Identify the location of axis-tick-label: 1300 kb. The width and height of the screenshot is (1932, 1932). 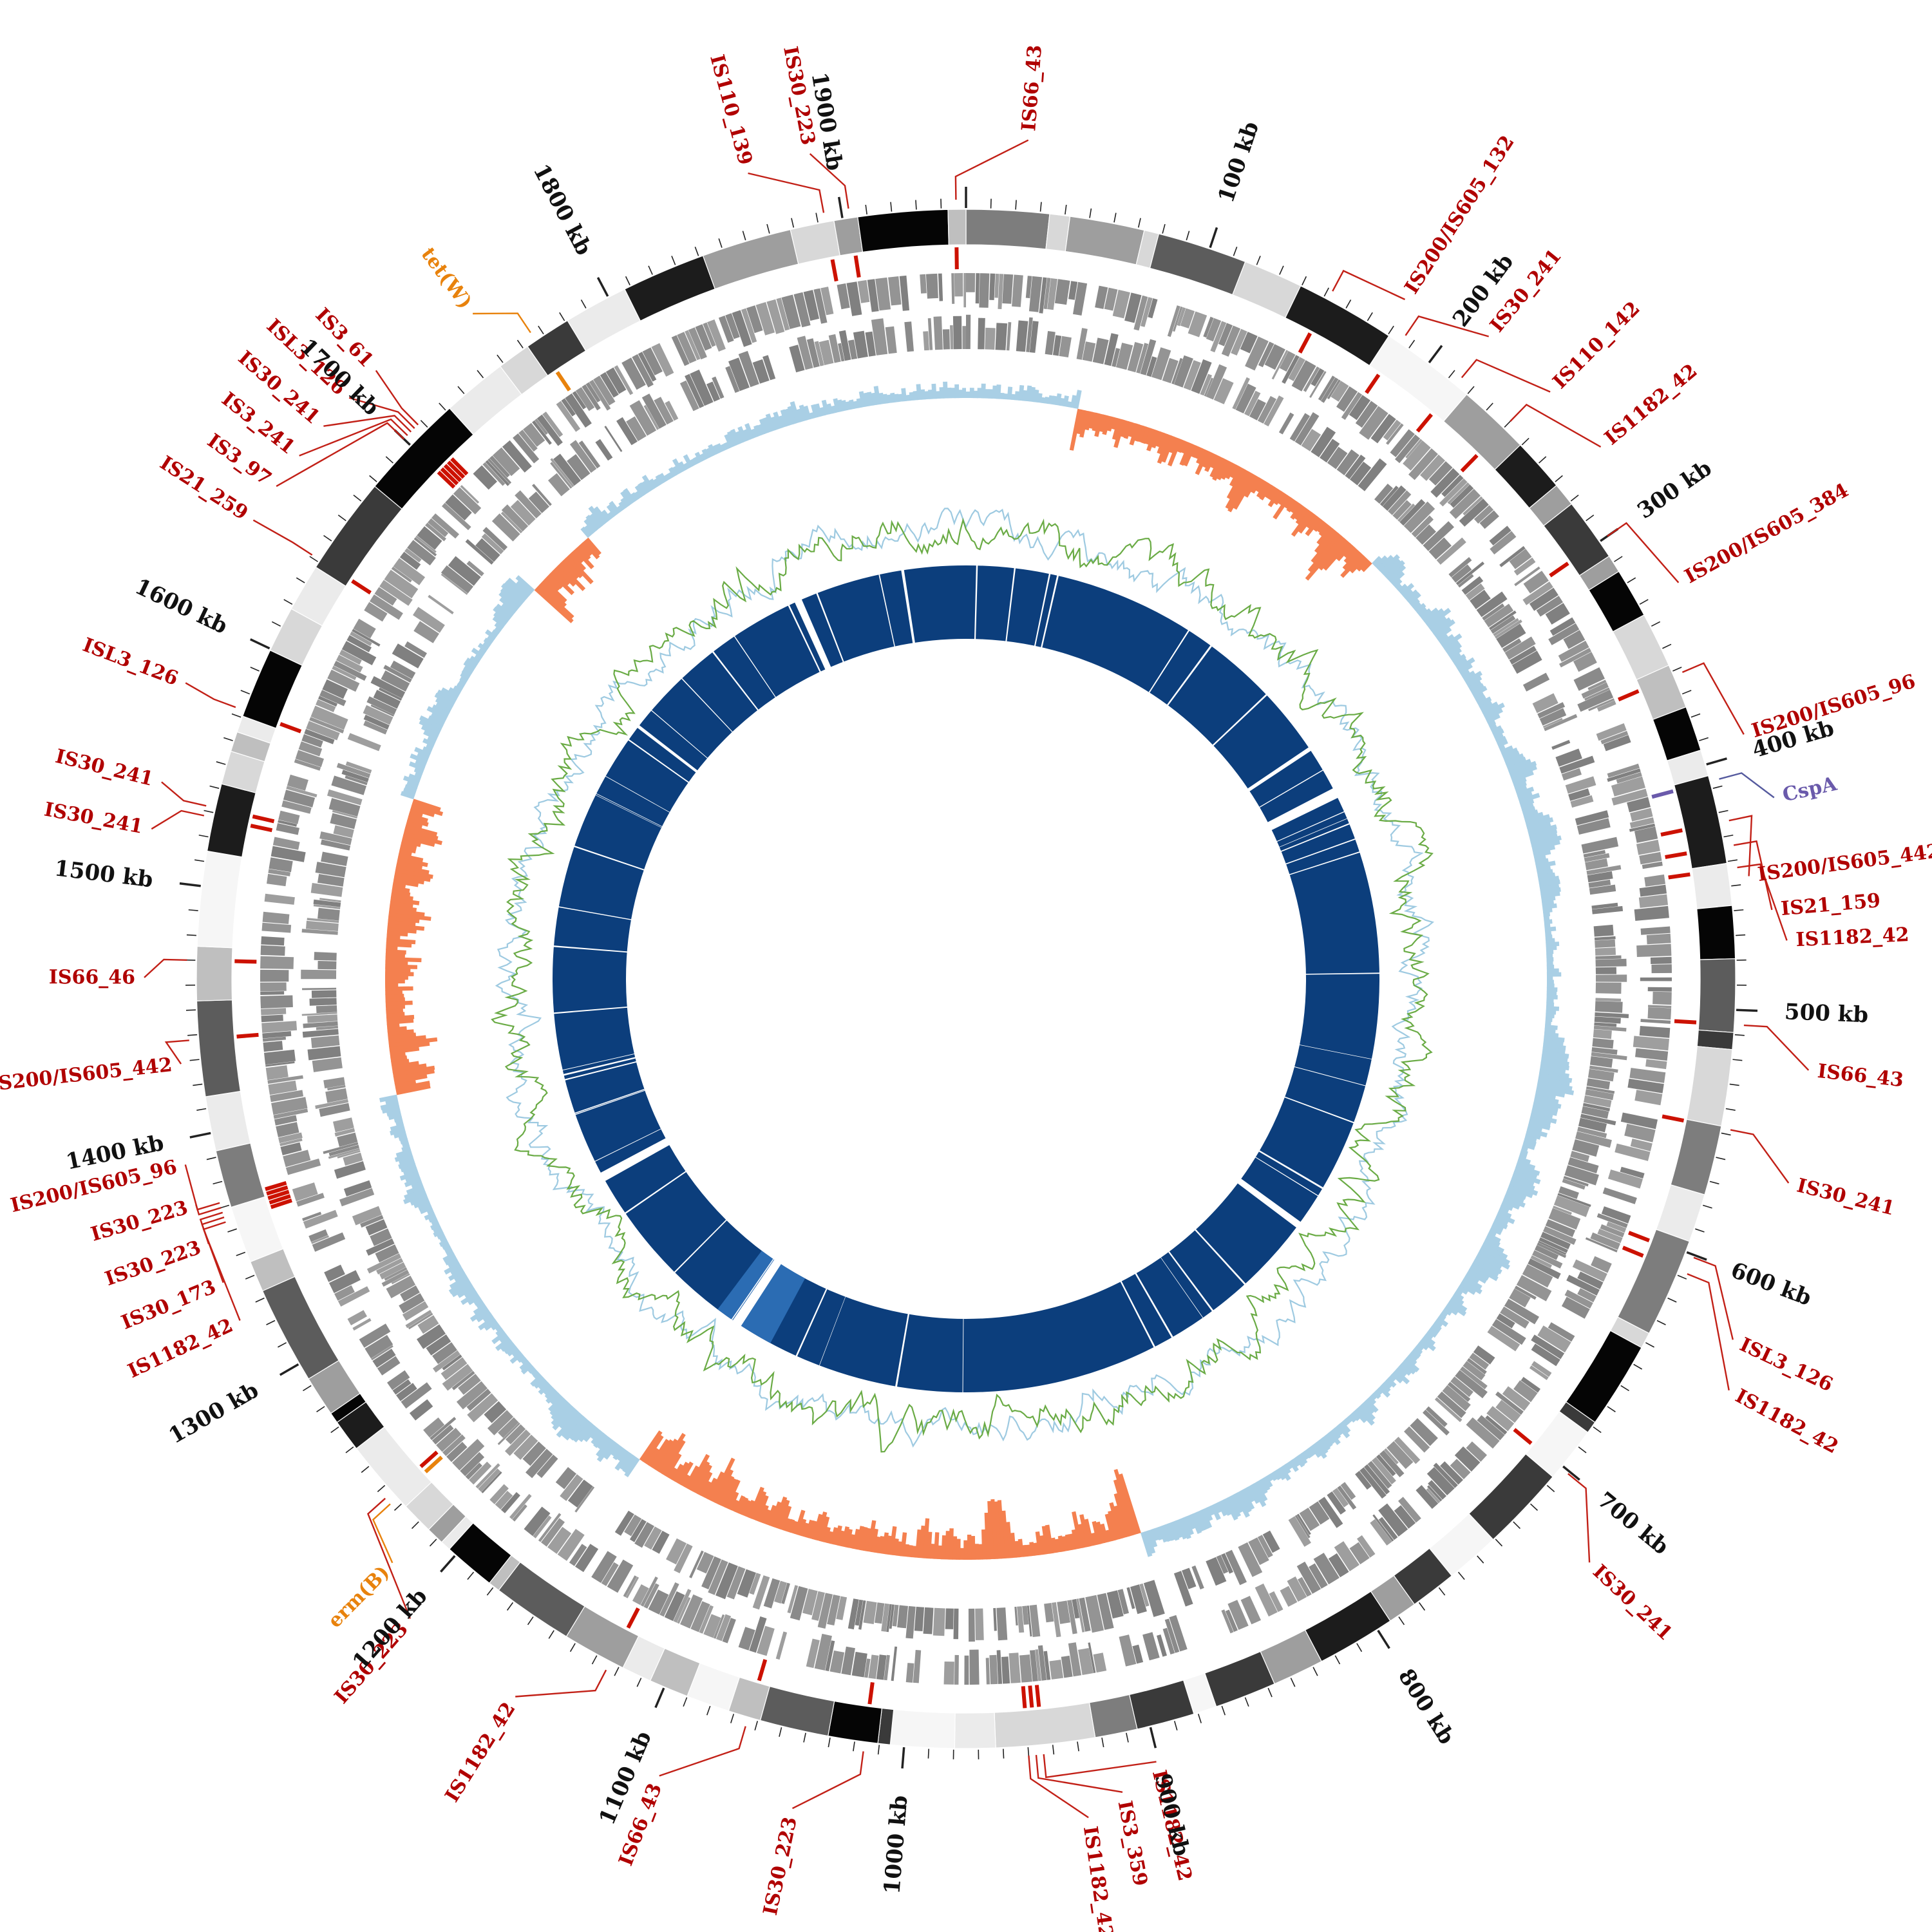
(214, 1414).